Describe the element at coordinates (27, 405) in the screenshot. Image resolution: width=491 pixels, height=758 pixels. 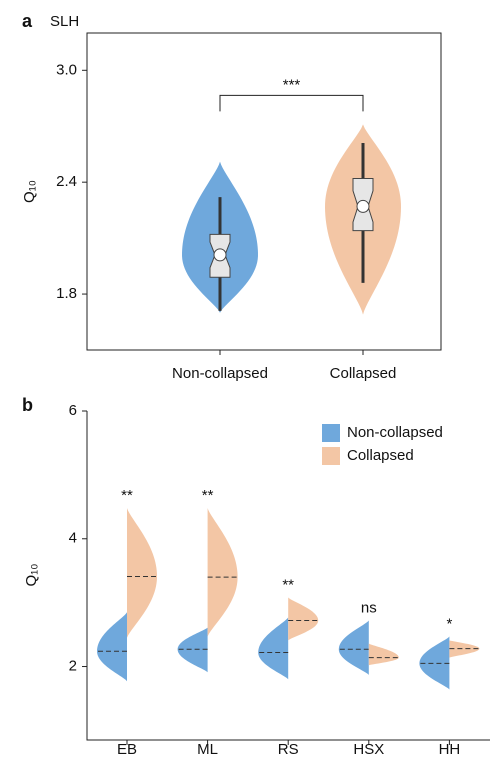
I see `panel-label: b` at that location.